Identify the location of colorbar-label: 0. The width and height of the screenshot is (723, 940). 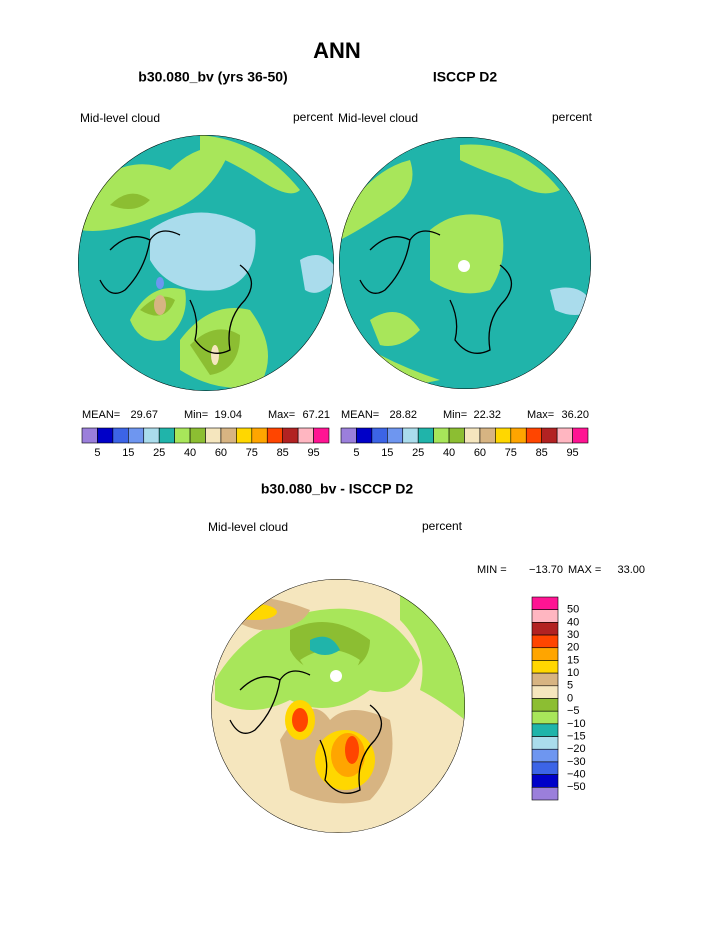
(570, 698).